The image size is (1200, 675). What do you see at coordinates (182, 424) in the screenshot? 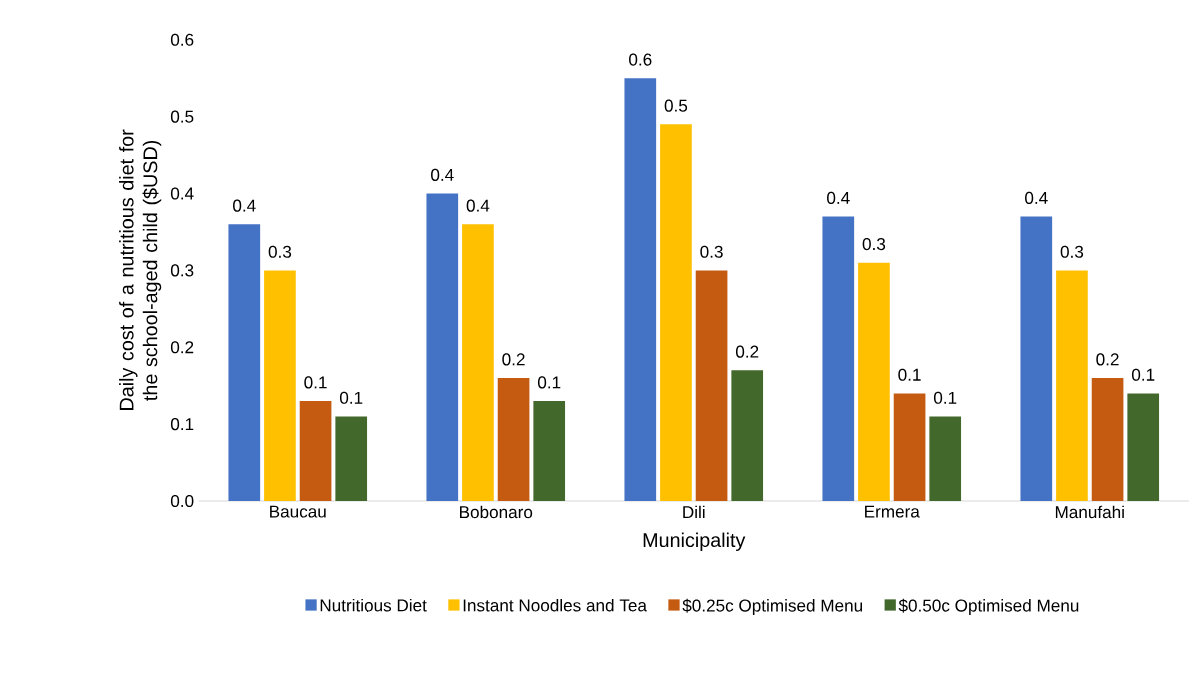
I see `y-tick-label: 0.1` at bounding box center [182, 424].